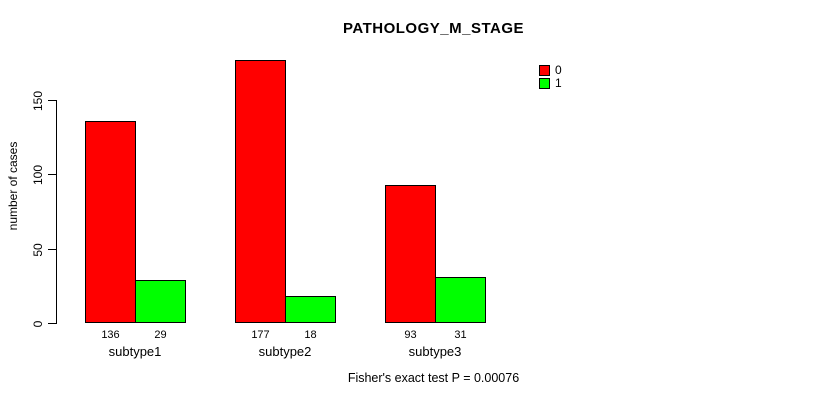  I want to click on legend-label: 0, so click(558, 70).